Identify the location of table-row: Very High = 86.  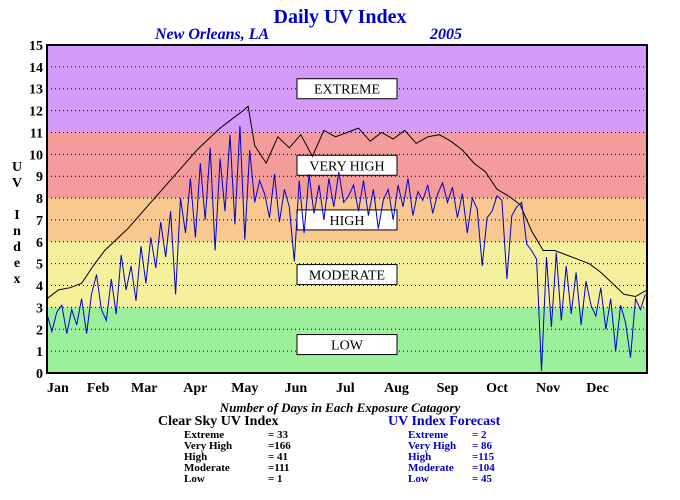
(451, 446).